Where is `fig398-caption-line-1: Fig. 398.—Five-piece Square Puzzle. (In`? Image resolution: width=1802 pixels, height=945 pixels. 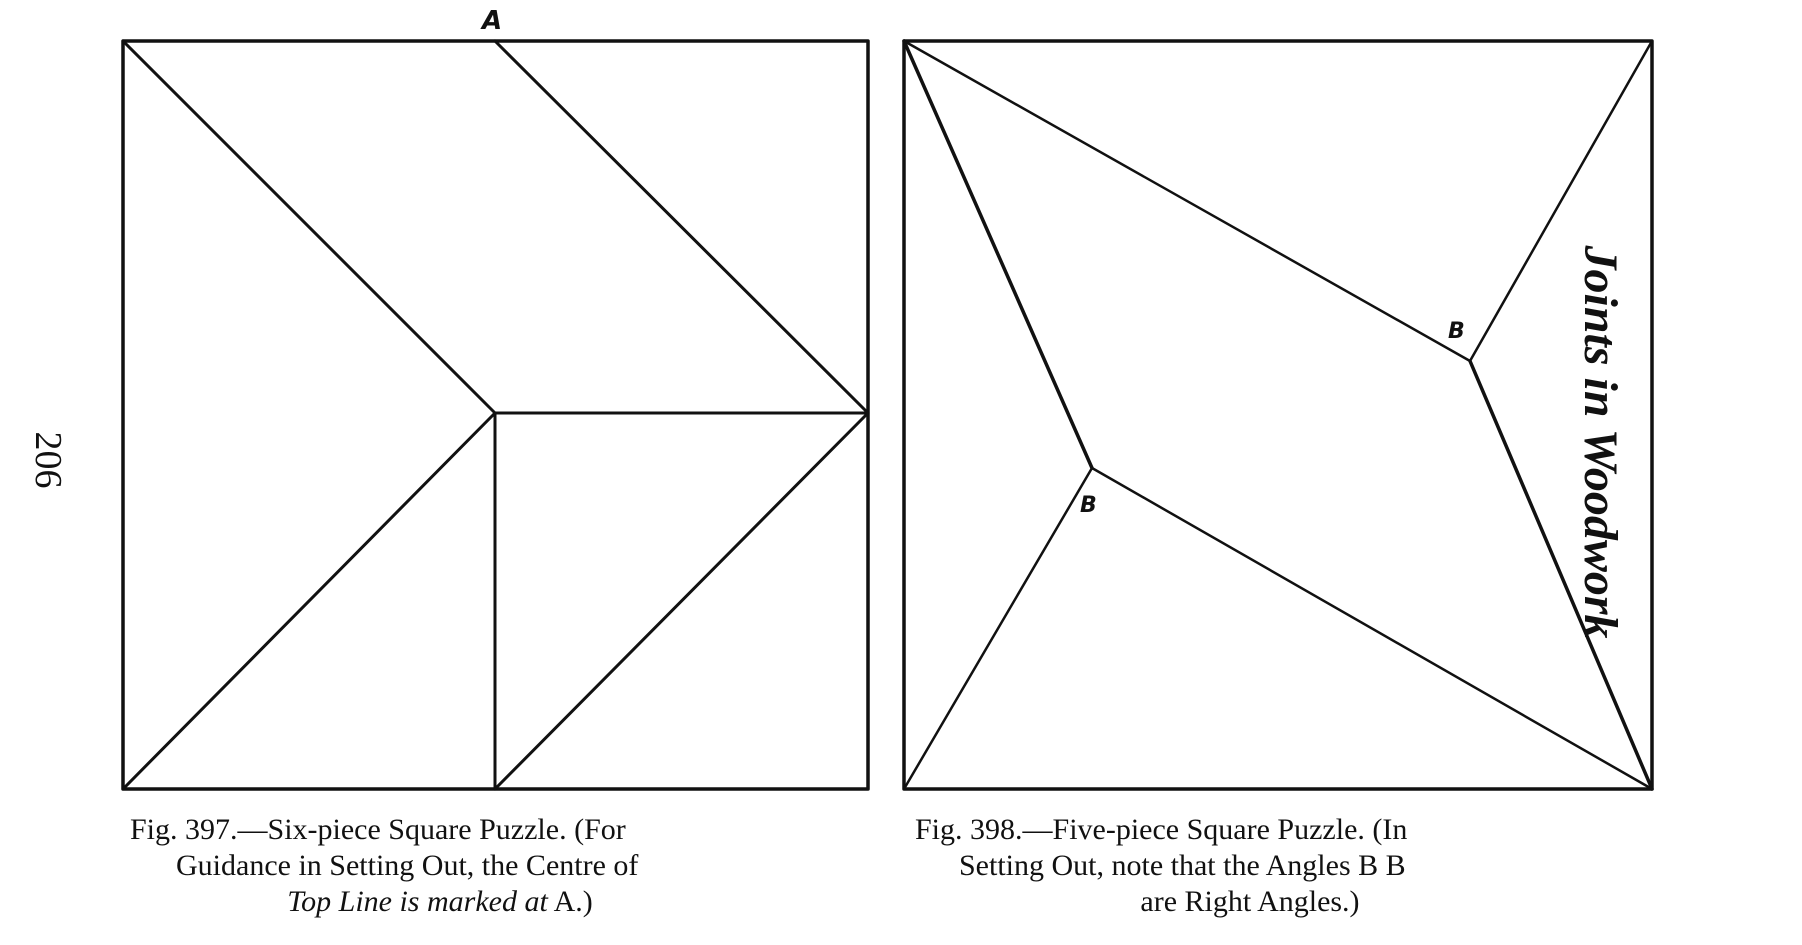
fig398-caption-line-1: Fig. 398.—Five-piece Square Puzzle. (In is located at coordinates (1161, 829).